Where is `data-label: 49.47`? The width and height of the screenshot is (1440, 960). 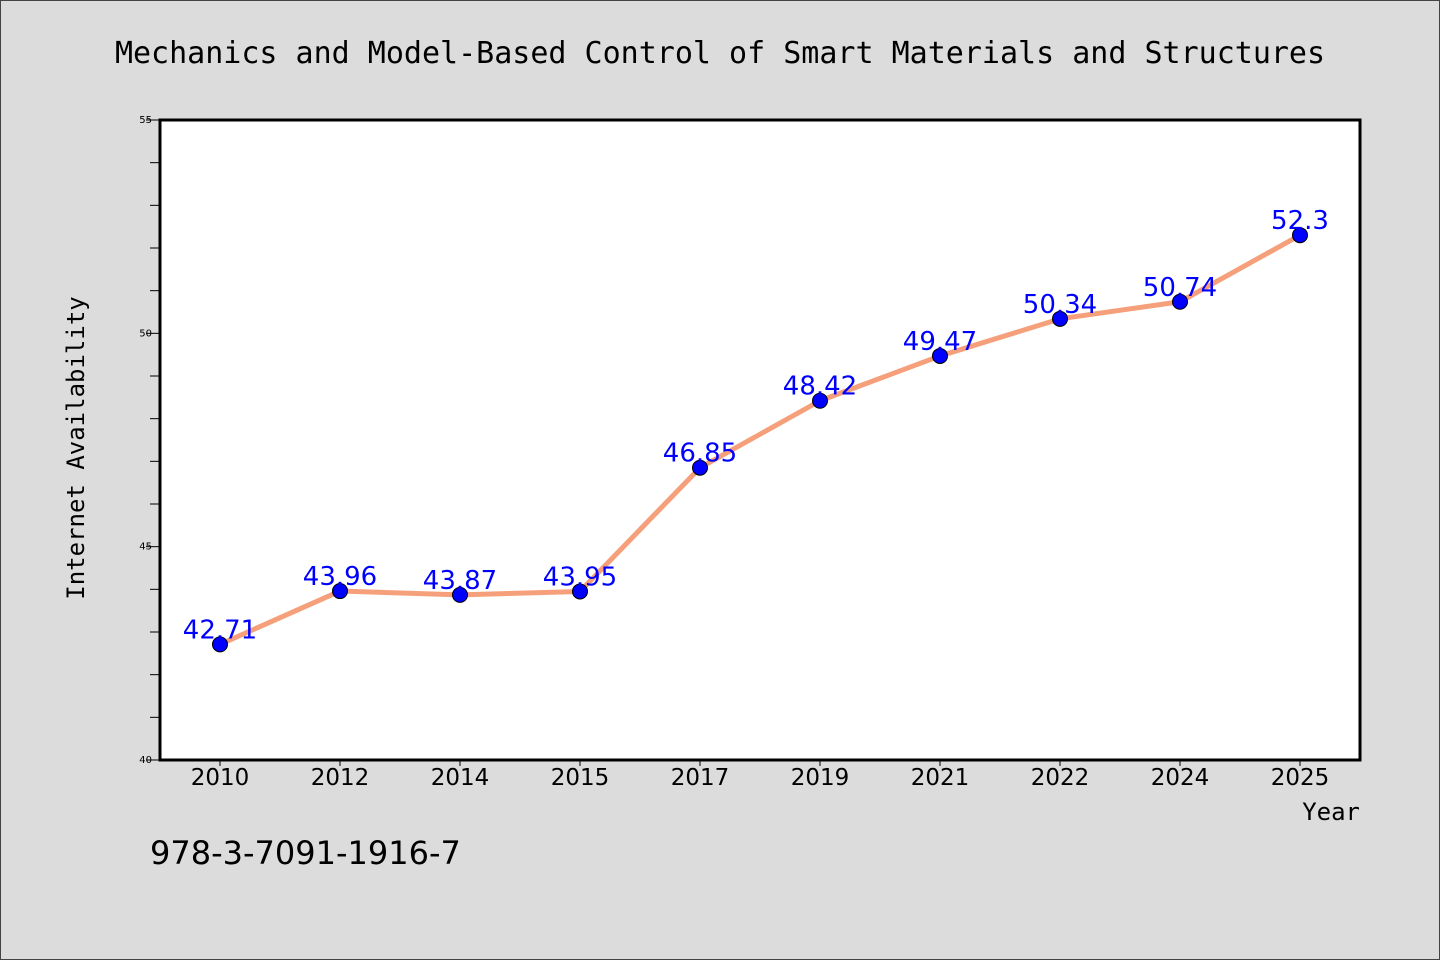
data-label: 49.47 is located at coordinates (940, 342).